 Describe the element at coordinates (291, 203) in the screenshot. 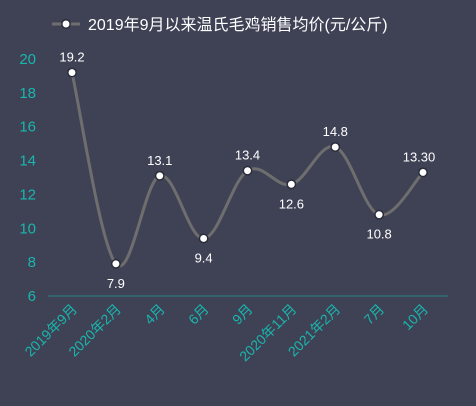

I see `data-label: 12.6` at that location.